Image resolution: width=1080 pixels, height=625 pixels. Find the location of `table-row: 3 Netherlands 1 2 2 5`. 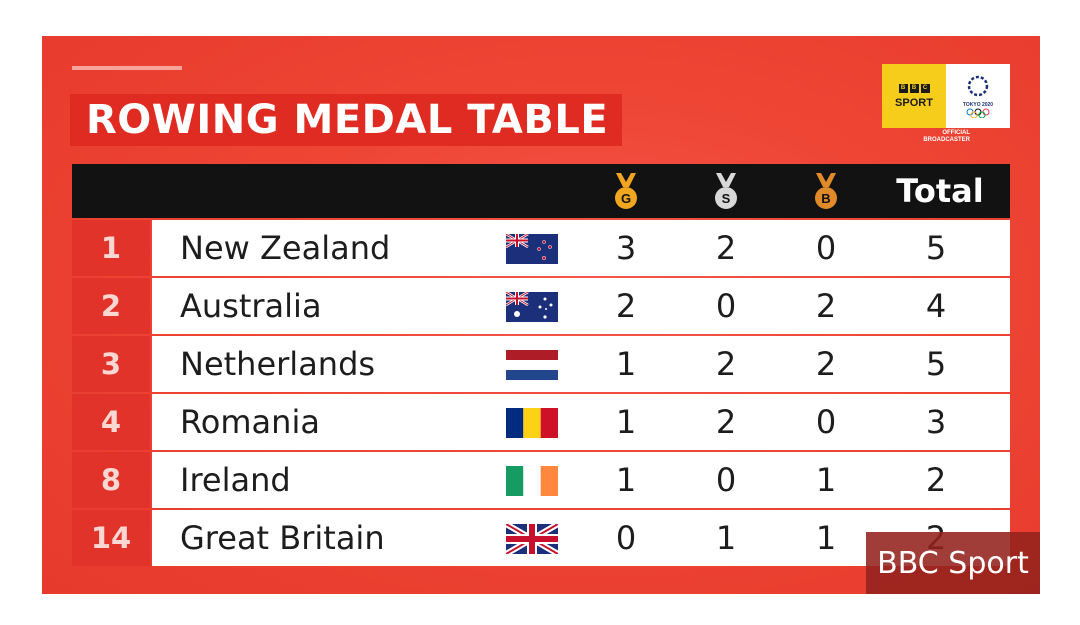

table-row: 3 Netherlands 1 2 2 5 is located at coordinates (541, 364).